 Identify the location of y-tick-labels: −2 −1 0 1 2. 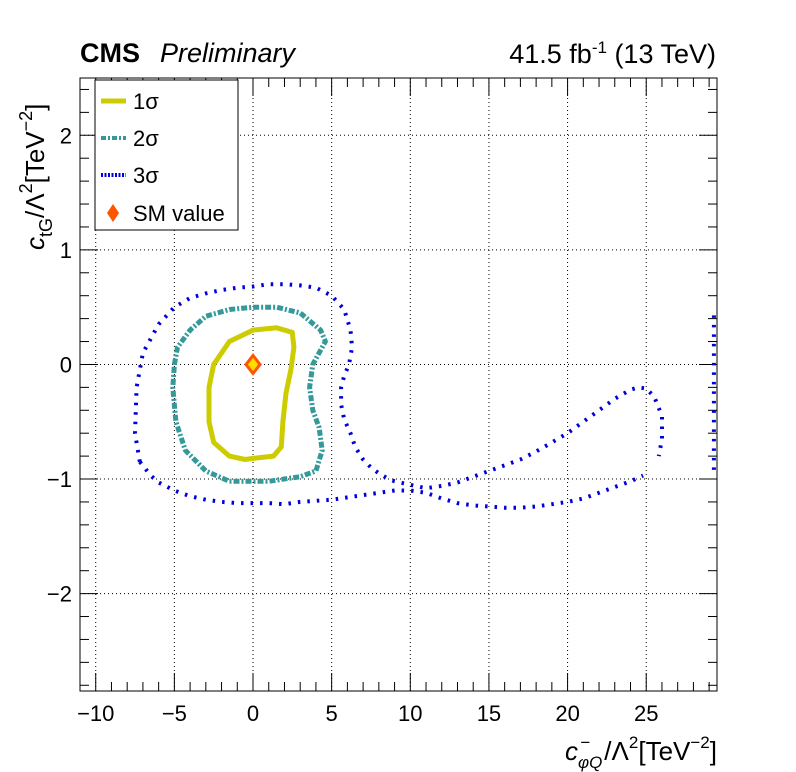
(59, 364).